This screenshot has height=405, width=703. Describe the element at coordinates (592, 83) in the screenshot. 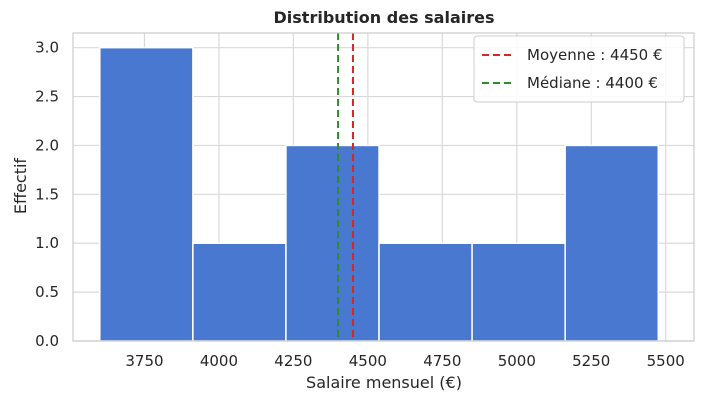

I see `legend-median-label: Médiane : 4400 €` at that location.